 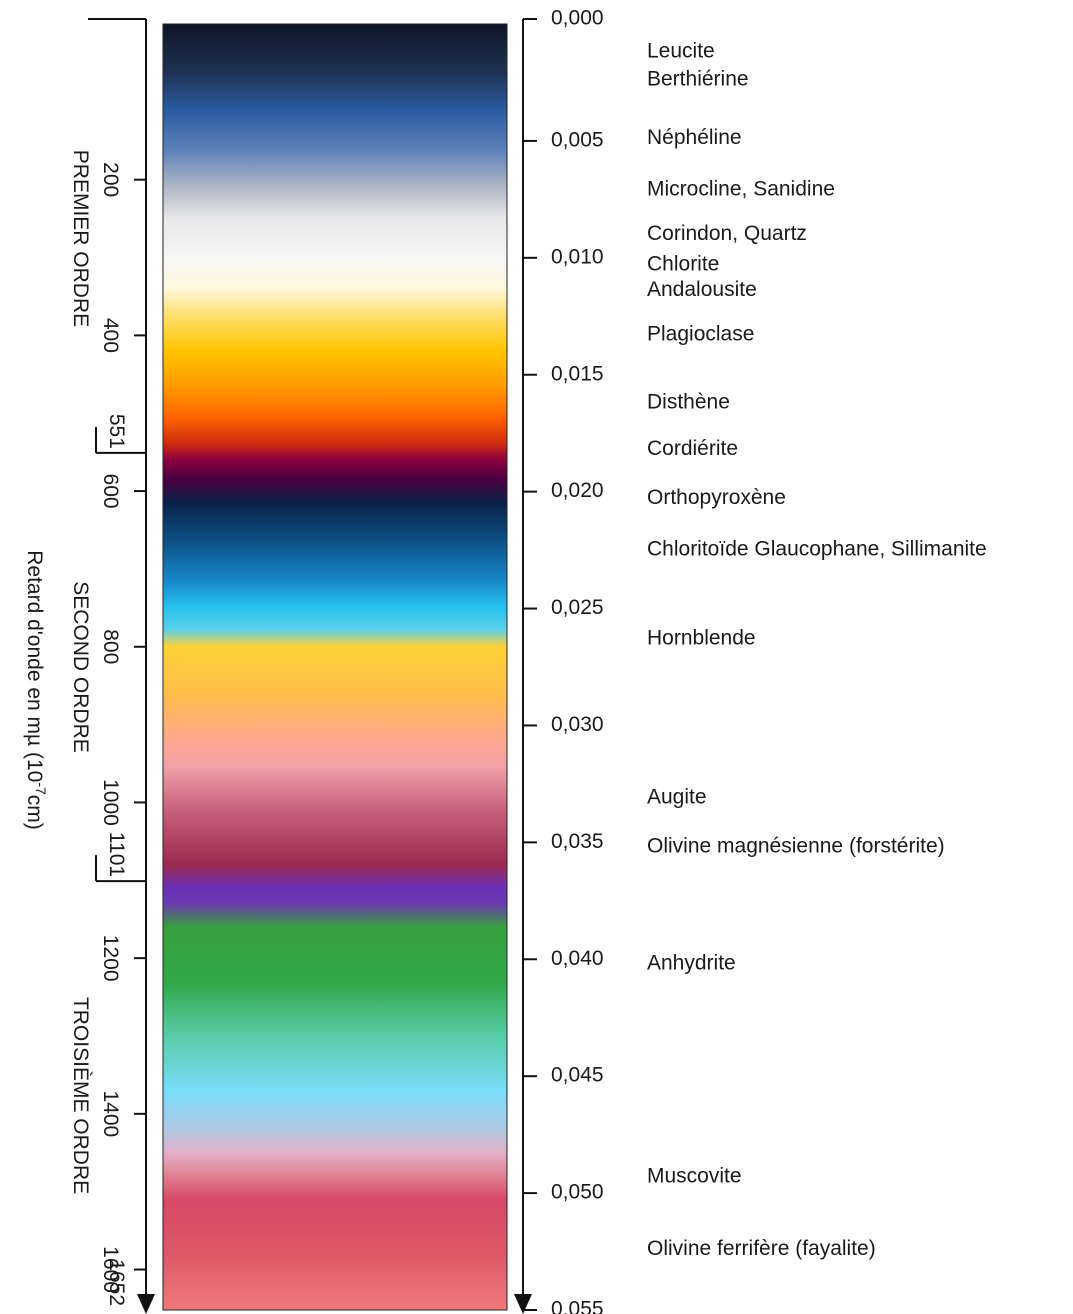 What do you see at coordinates (698, 79) in the screenshot?
I see `mineral-label: Berthiérine` at bounding box center [698, 79].